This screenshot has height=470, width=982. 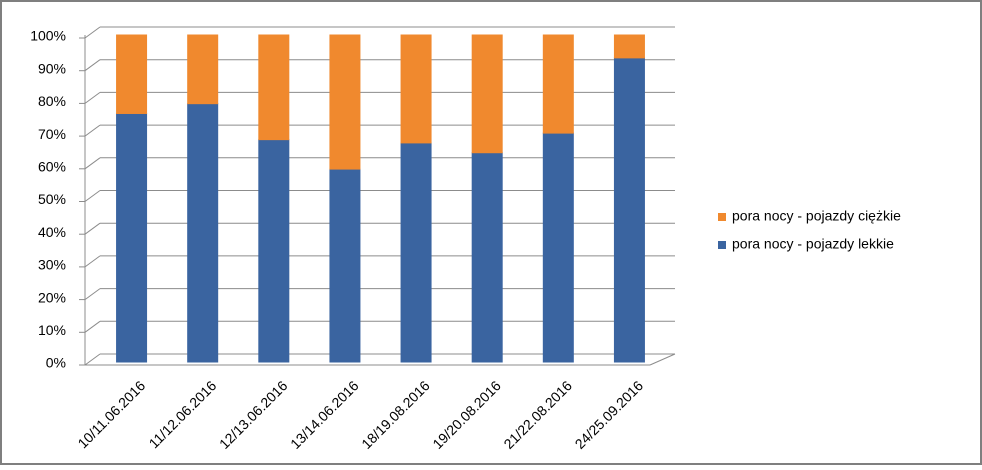 I want to click on y-tick-label: 0%, so click(x=56, y=363).